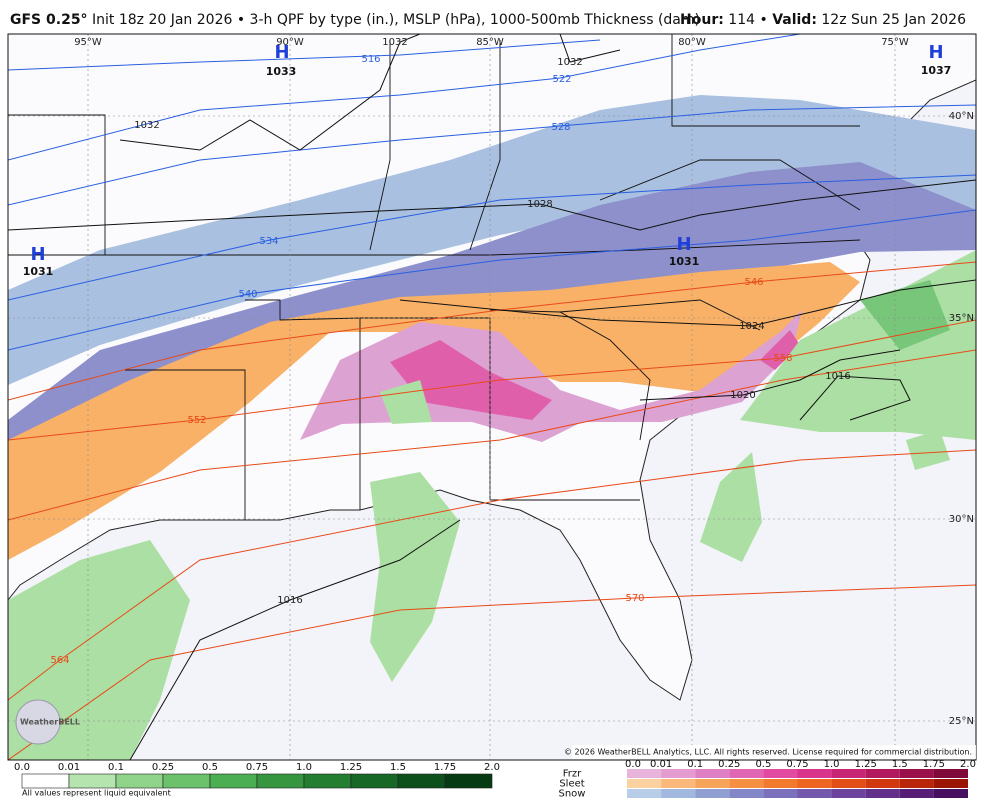  I want to click on mixed-tick-label: 0.75, so click(797, 764).